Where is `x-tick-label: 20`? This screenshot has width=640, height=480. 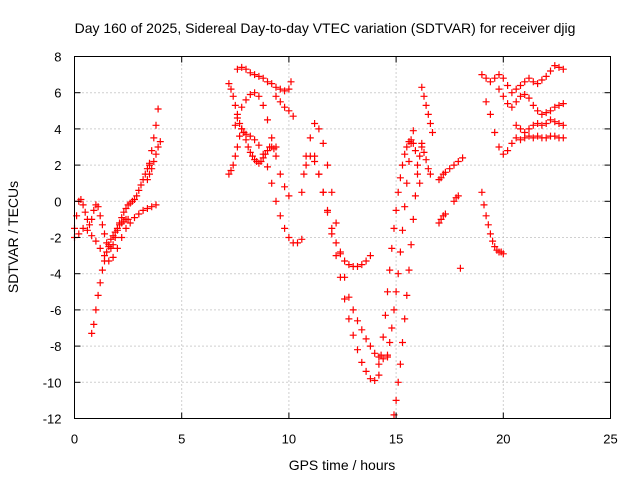 x-tick-label: 20 is located at coordinates (503, 439).